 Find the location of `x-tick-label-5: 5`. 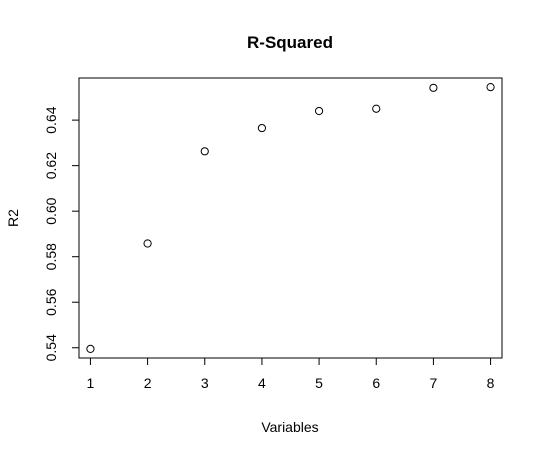

x-tick-label-5: 5 is located at coordinates (319, 383).